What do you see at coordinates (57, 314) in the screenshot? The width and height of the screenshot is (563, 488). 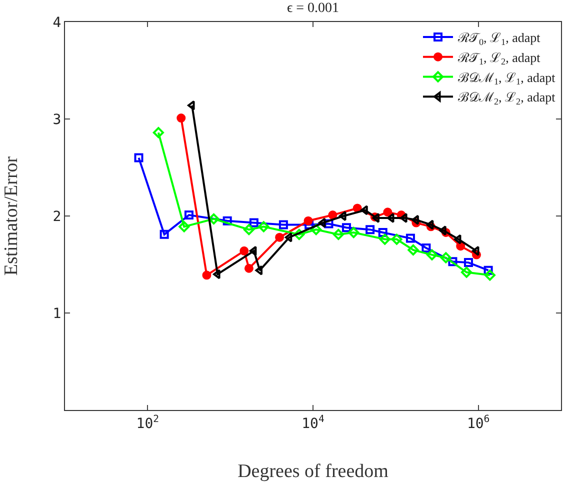 I see `y-tick-label: 1` at bounding box center [57, 314].